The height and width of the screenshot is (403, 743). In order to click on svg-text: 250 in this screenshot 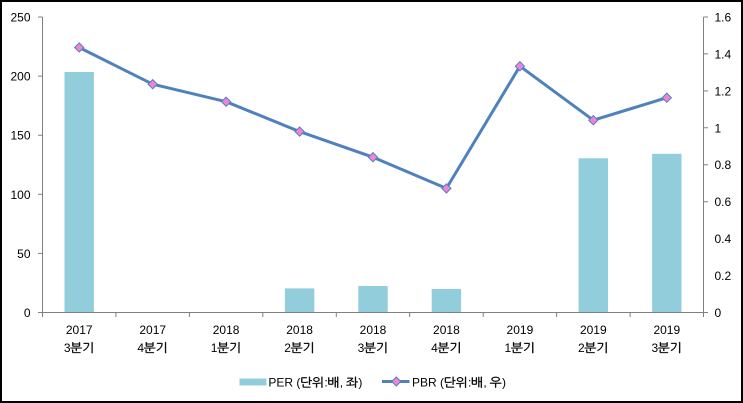, I will do `click(20, 18)`.